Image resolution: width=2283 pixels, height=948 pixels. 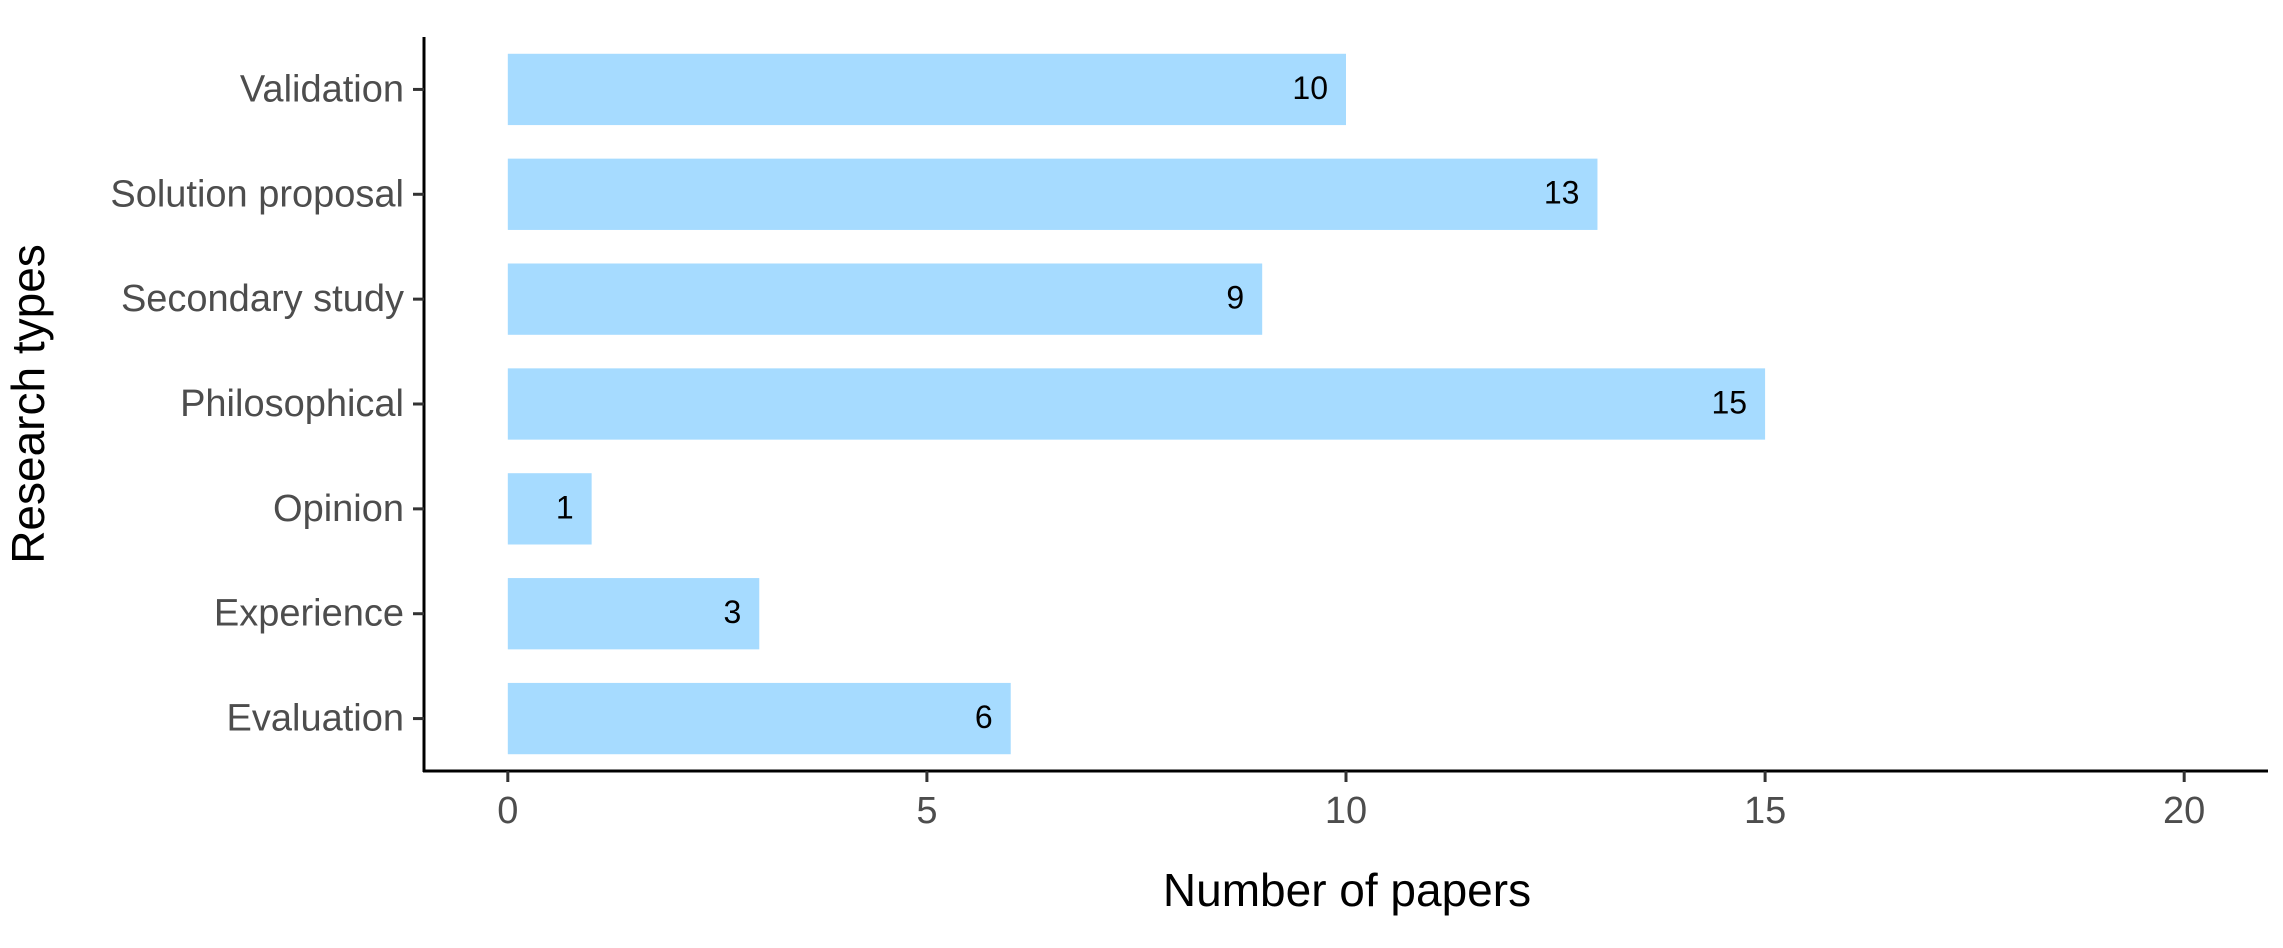 I want to click on x-tick-label: 5, so click(x=926, y=811).